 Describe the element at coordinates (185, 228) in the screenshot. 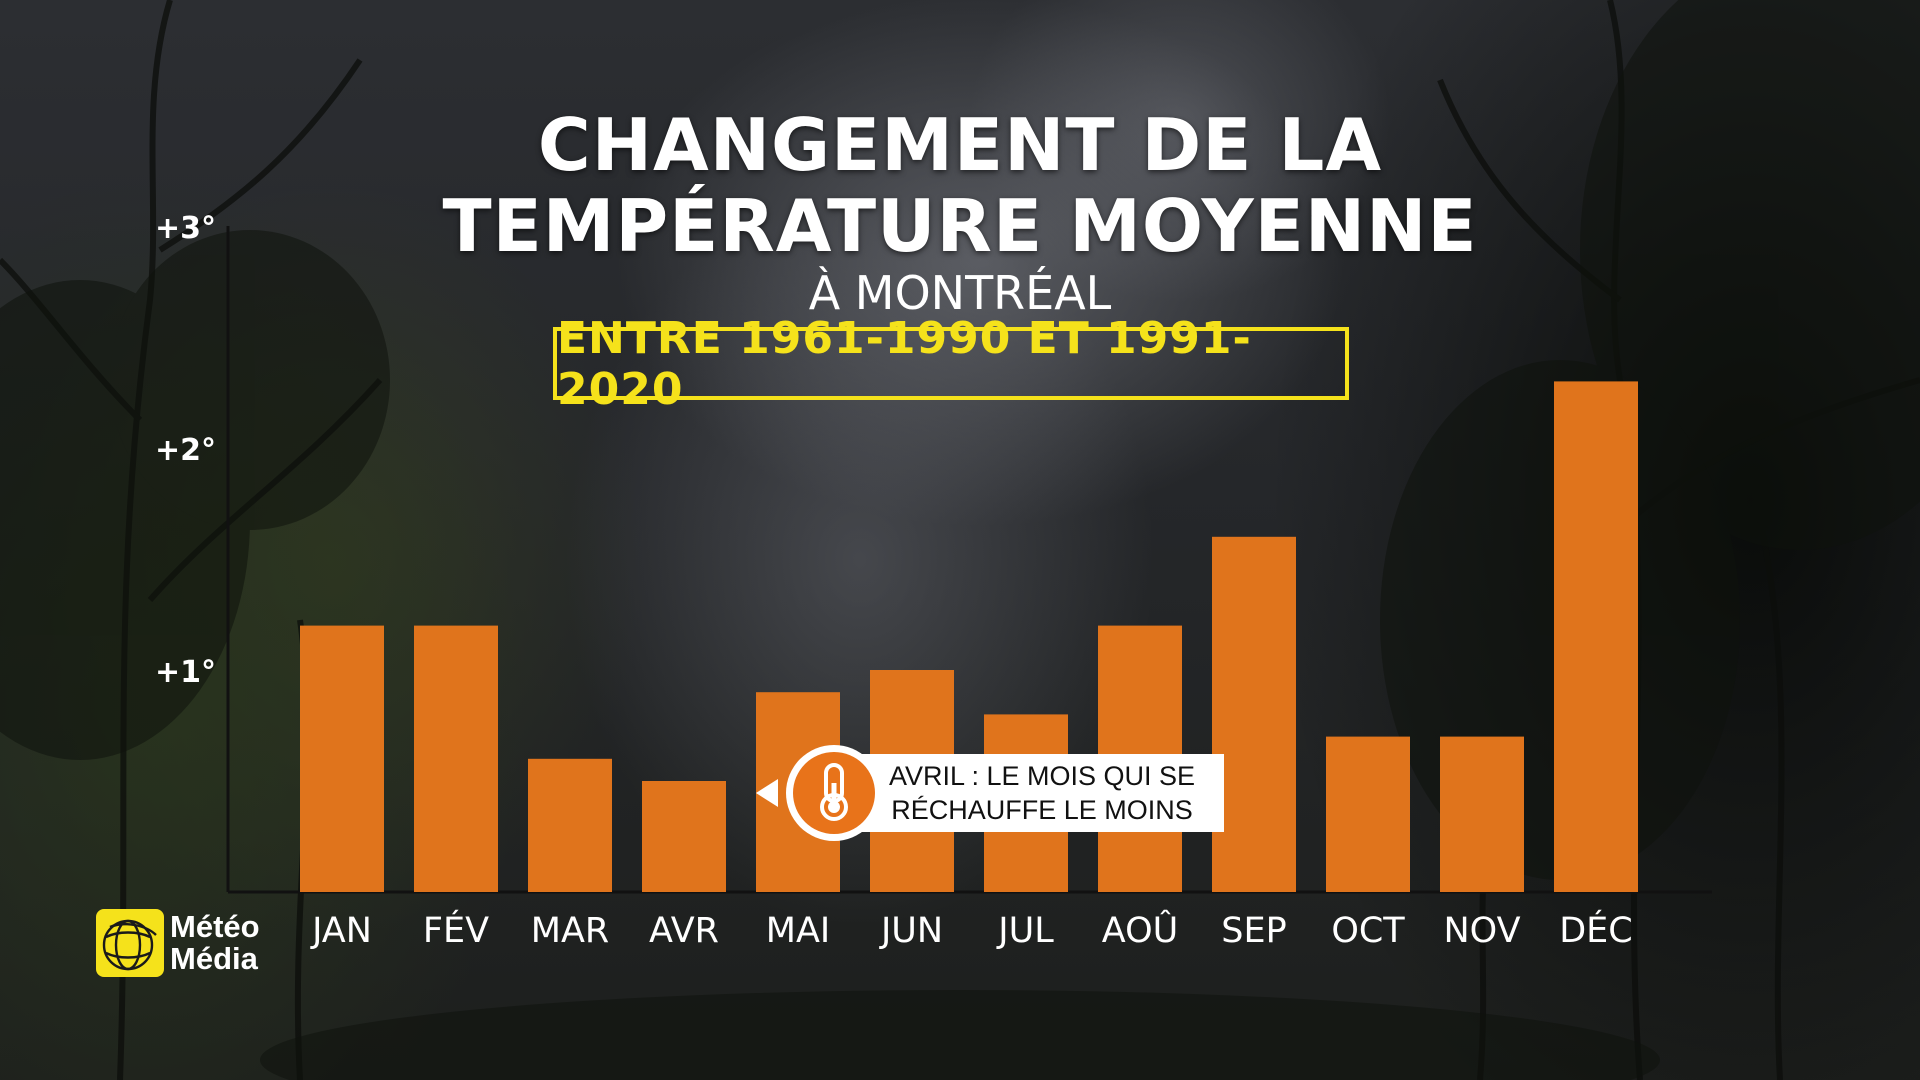

I see `y-tick-label: +3°` at that location.